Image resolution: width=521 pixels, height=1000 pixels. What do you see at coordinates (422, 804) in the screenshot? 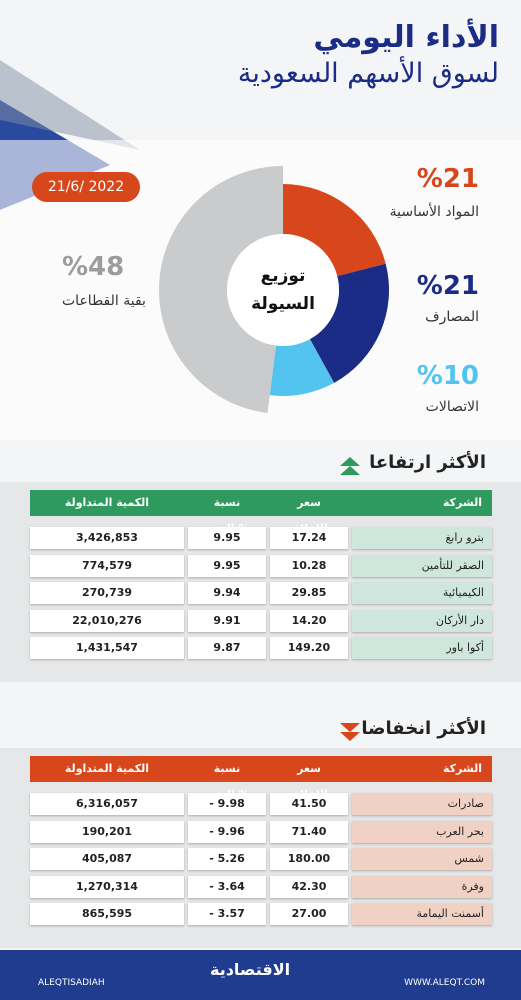
I see `table-cell: صادرات` at bounding box center [422, 804].